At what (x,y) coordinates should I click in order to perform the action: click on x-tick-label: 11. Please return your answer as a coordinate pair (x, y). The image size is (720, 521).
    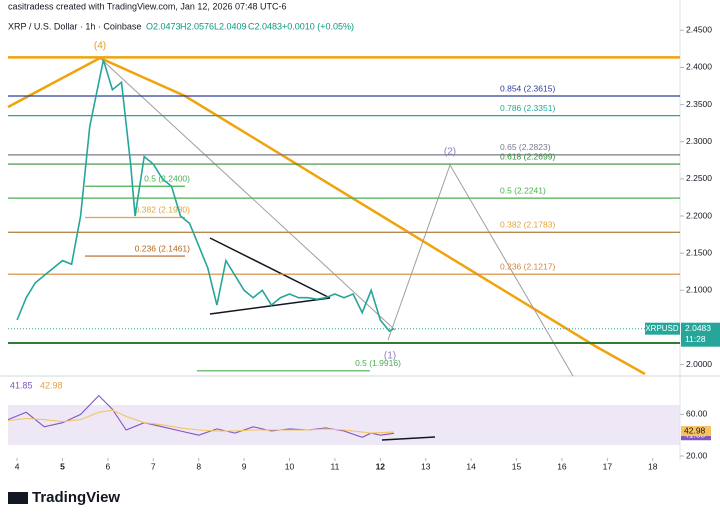
    Looking at the image, I should click on (335, 466).